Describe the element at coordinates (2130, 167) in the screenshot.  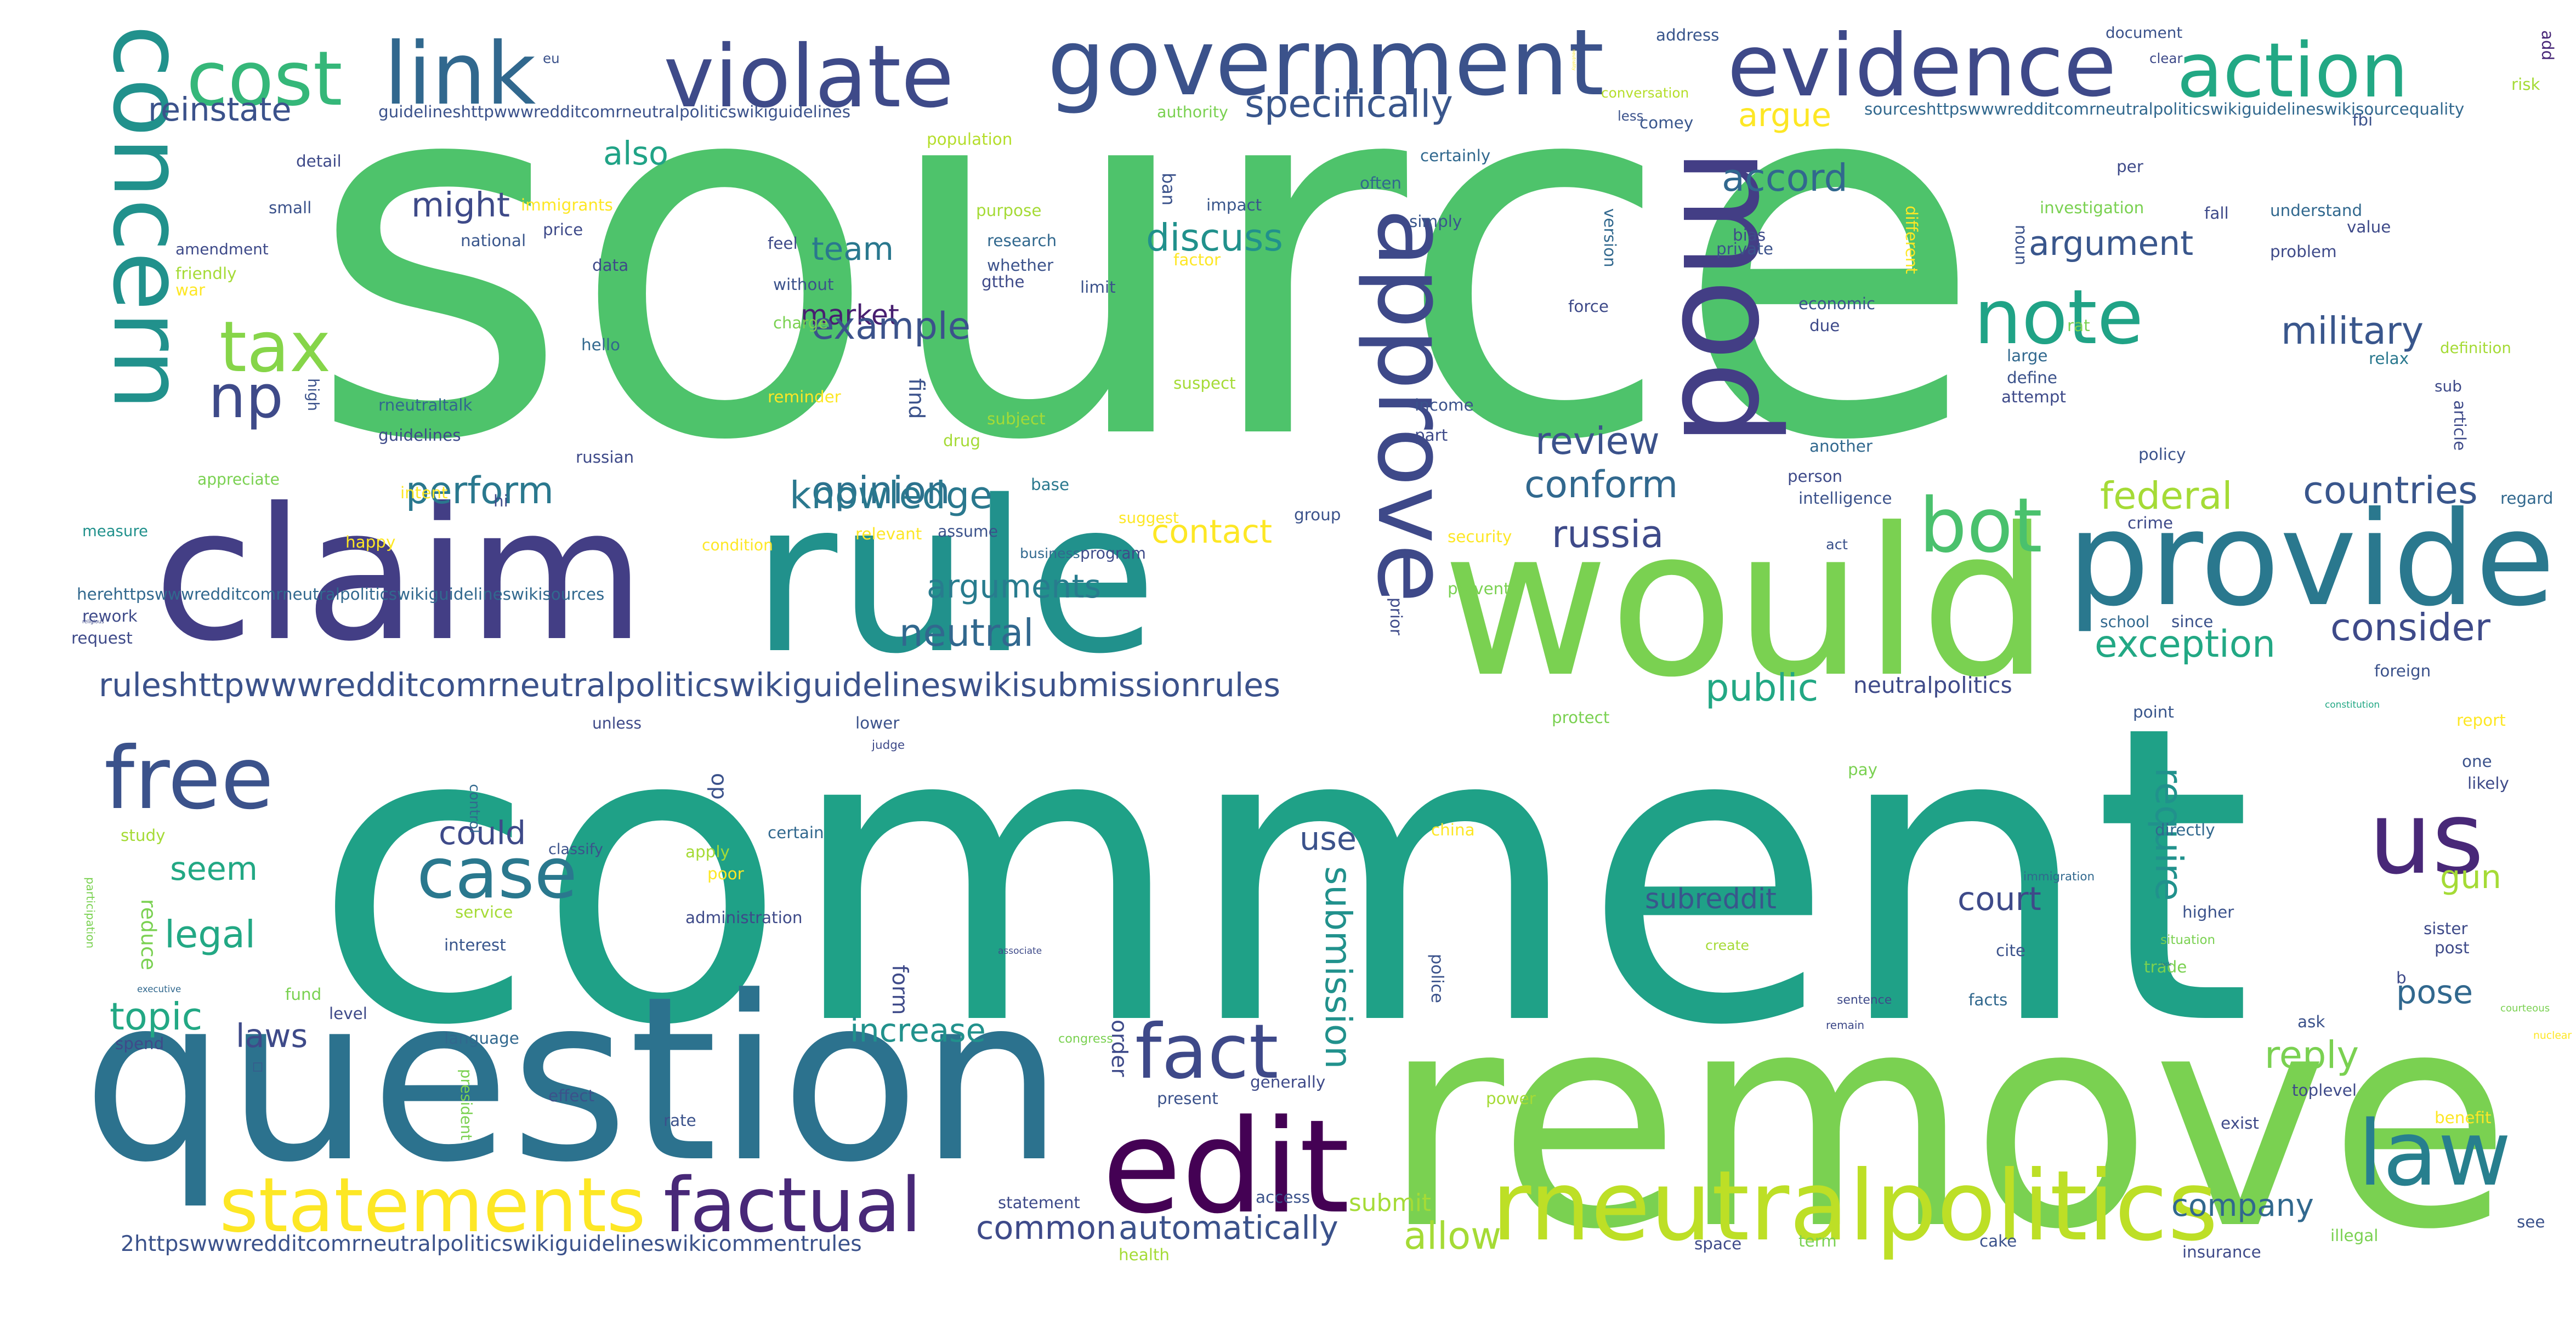
I see `word-per: per` at that location.